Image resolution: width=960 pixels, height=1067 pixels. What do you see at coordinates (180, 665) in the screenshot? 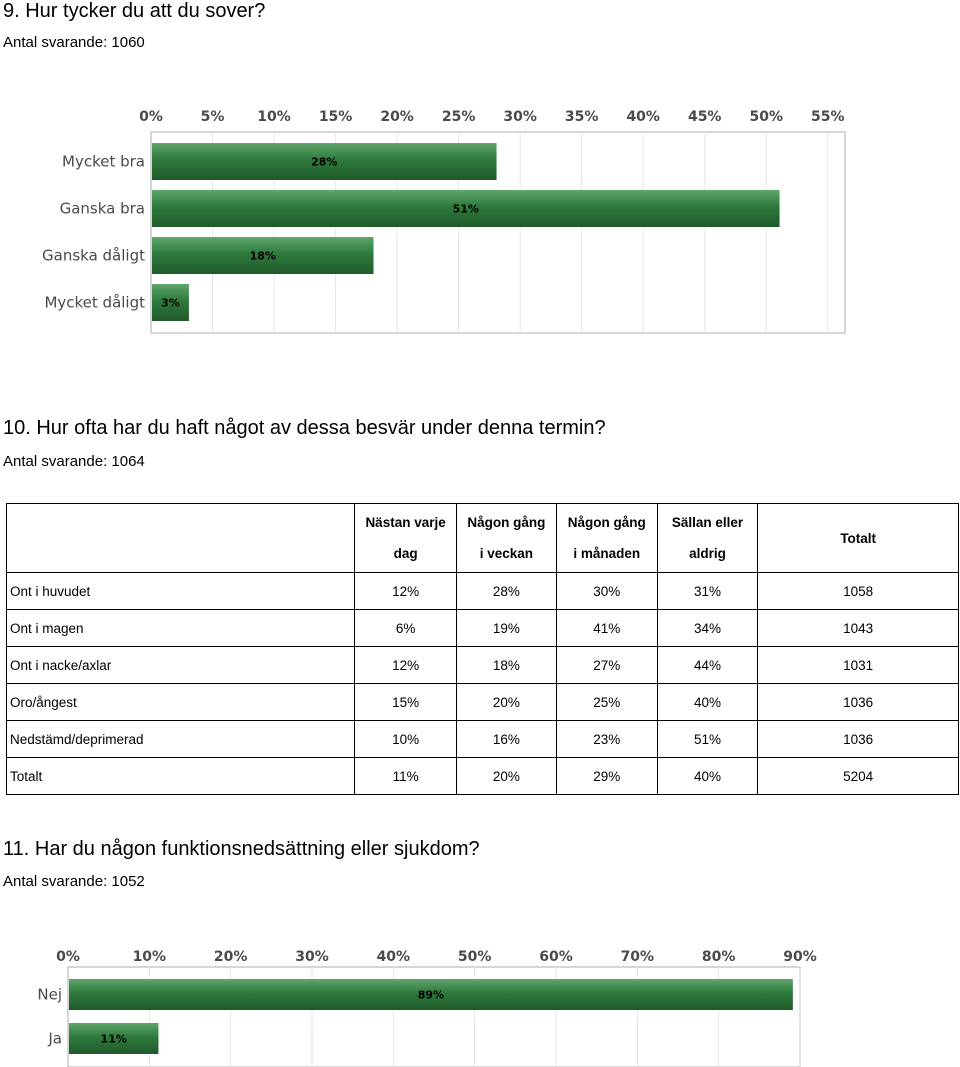
I see `cell-label: Ont i nacke/axlar` at bounding box center [180, 665].